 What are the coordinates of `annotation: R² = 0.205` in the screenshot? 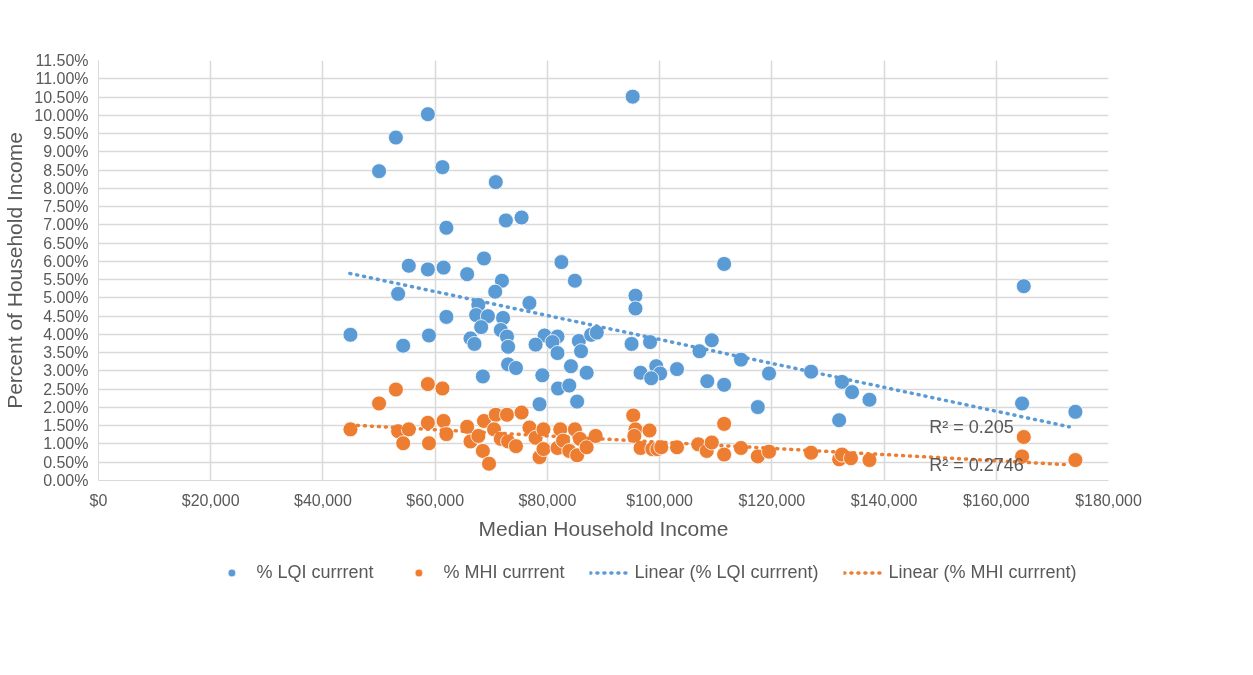 It's located at (971, 426).